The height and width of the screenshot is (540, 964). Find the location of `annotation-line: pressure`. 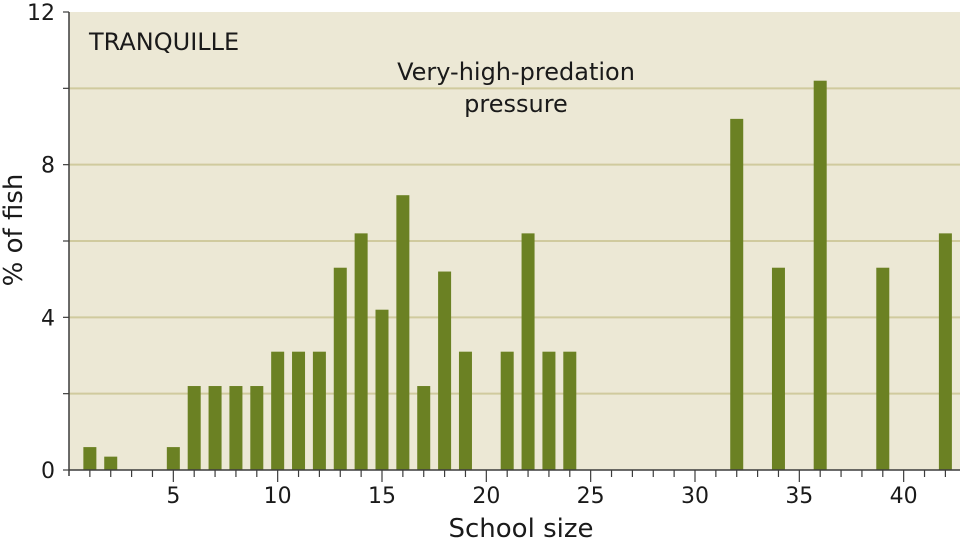

annotation-line: pressure is located at coordinates (516, 104).